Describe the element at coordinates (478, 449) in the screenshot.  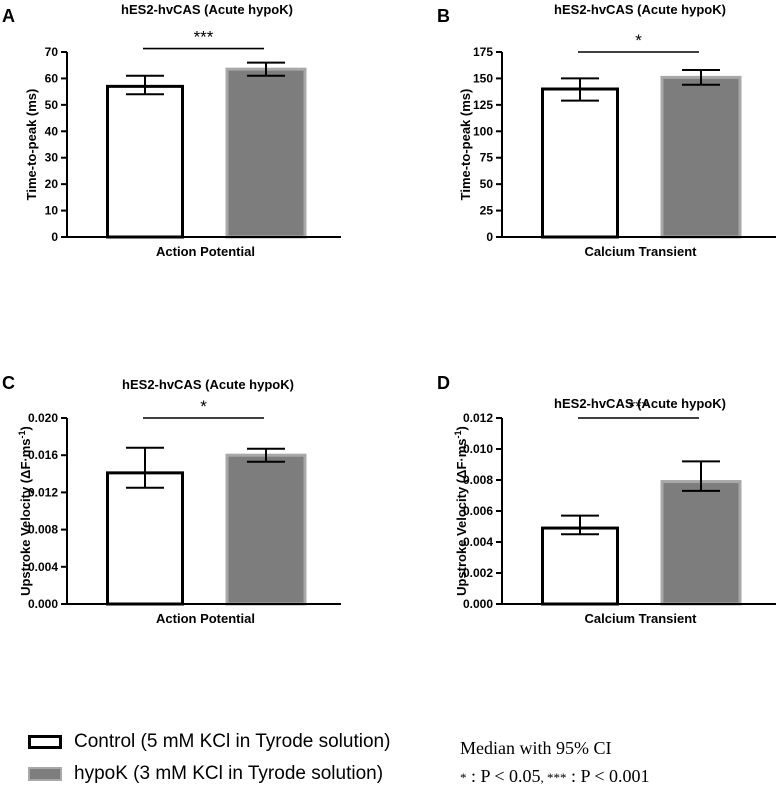
I see `y-tick-label: 0.010` at that location.